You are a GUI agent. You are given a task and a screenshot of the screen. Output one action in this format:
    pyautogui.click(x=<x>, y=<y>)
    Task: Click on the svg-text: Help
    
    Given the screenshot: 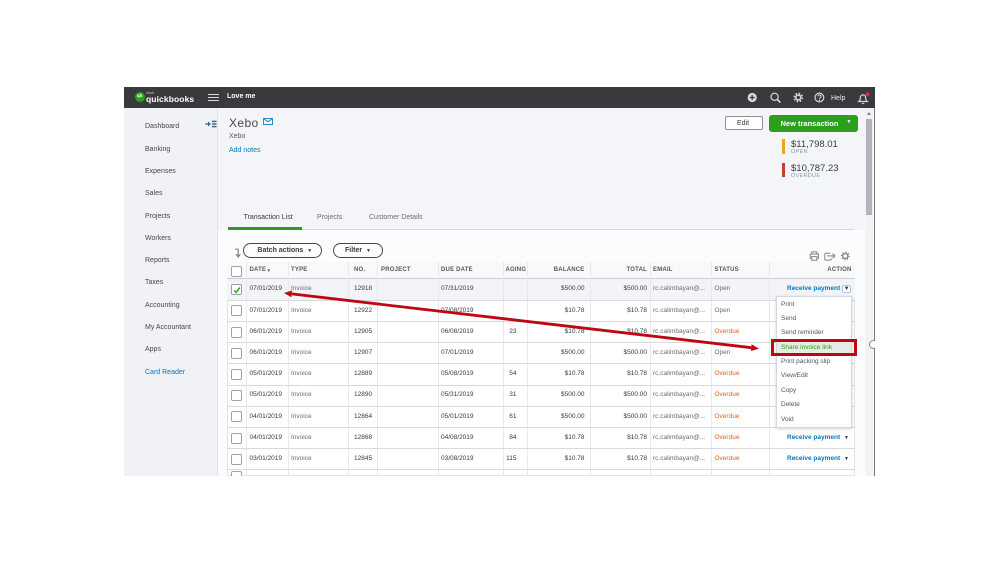 What is the action you would take?
    pyautogui.click(x=838, y=98)
    